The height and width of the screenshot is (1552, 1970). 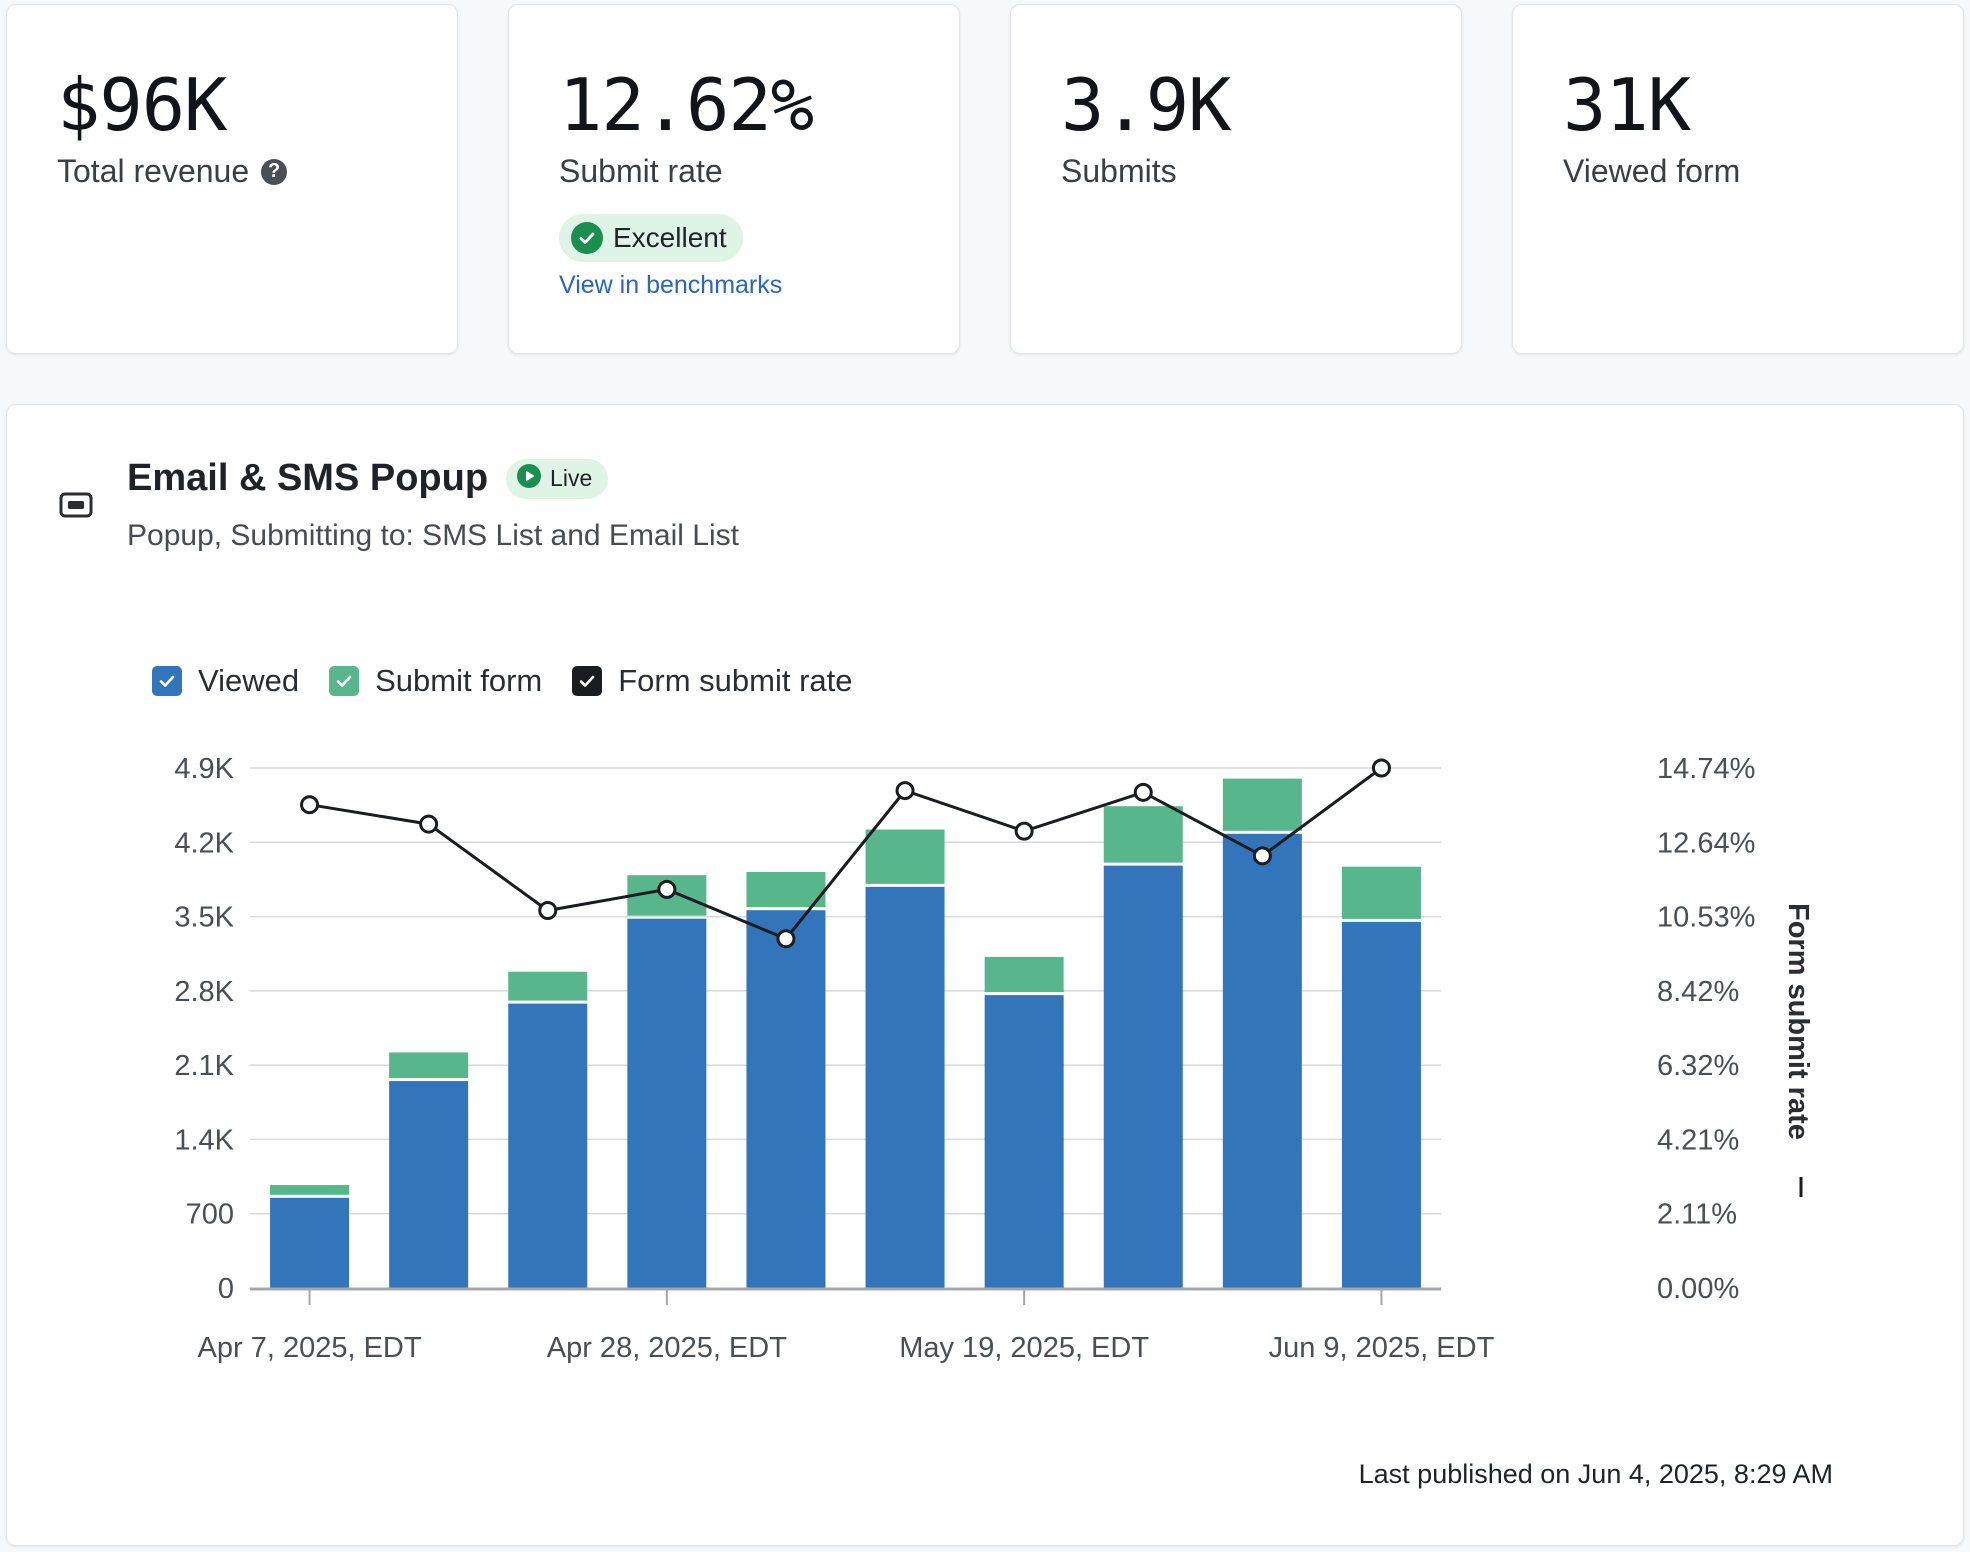 I want to click on y-tick-label-right: 0.00%, so click(x=1698, y=1289).